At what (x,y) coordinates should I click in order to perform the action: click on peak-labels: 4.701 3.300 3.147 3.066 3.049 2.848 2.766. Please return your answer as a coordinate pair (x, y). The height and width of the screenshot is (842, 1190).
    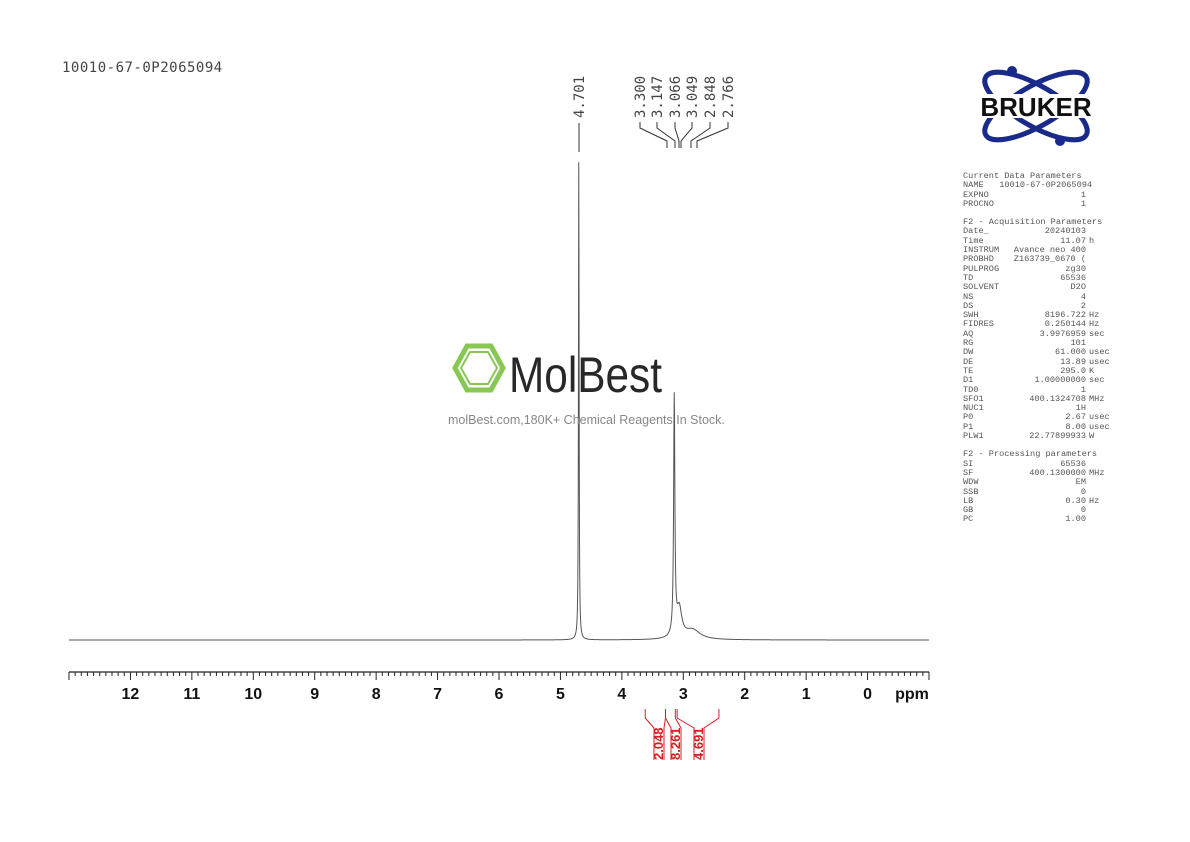
    Looking at the image, I should click on (654, 114).